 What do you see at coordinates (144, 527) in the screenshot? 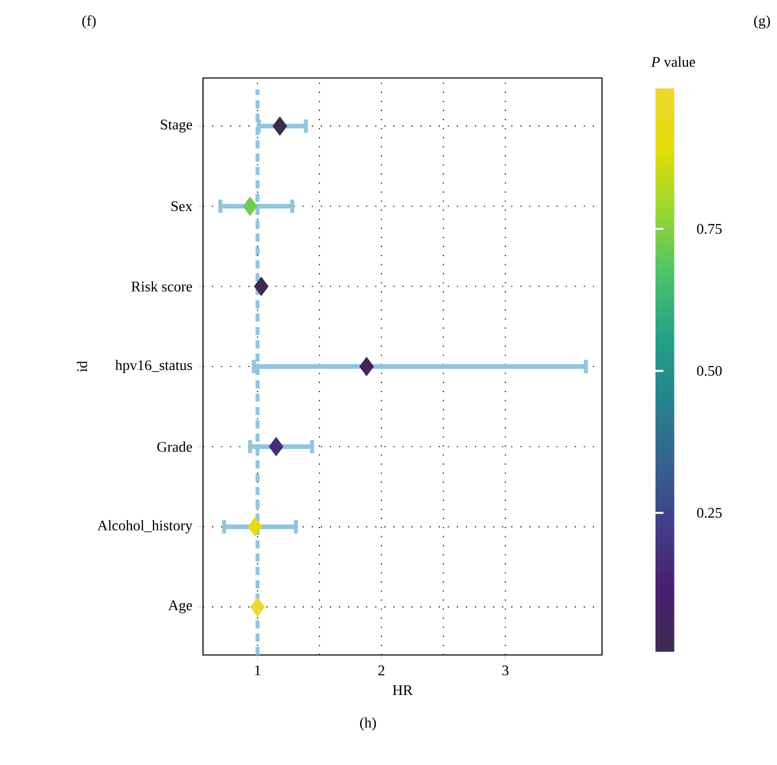
I see `y-tick-label: Alcohol_history` at bounding box center [144, 527].